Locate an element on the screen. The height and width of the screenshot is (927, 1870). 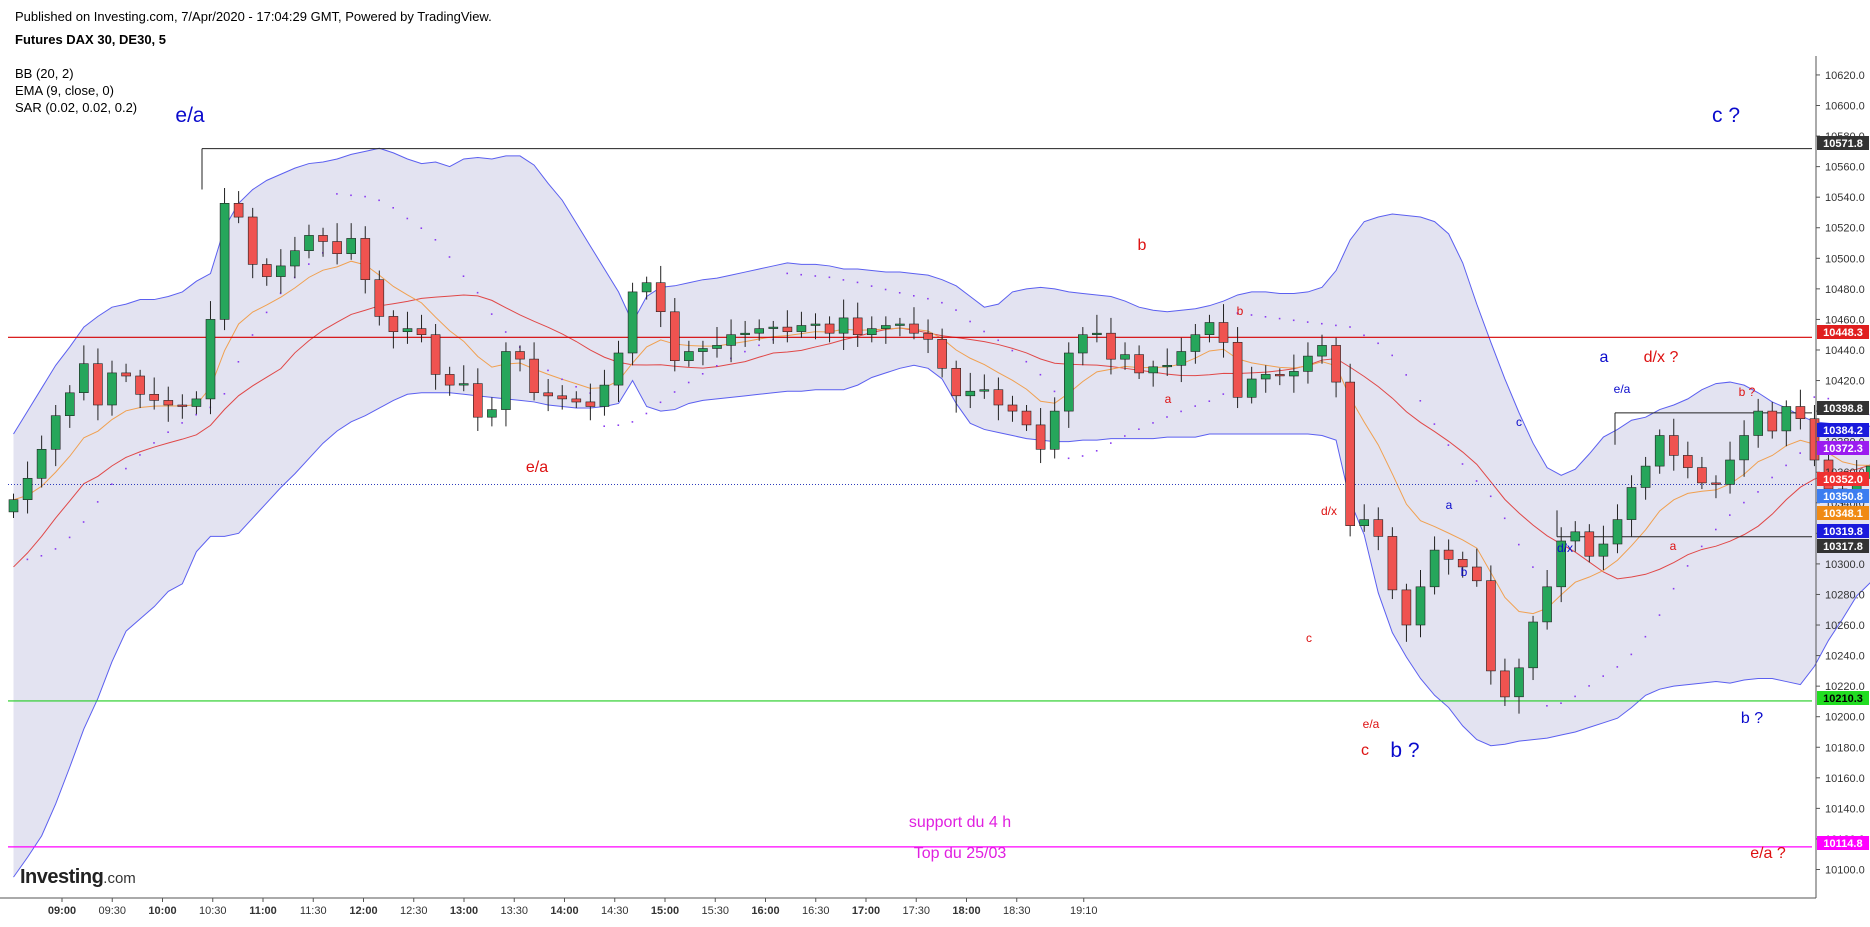
y-tick-label: 10200.0 is located at coordinates (1845, 718).